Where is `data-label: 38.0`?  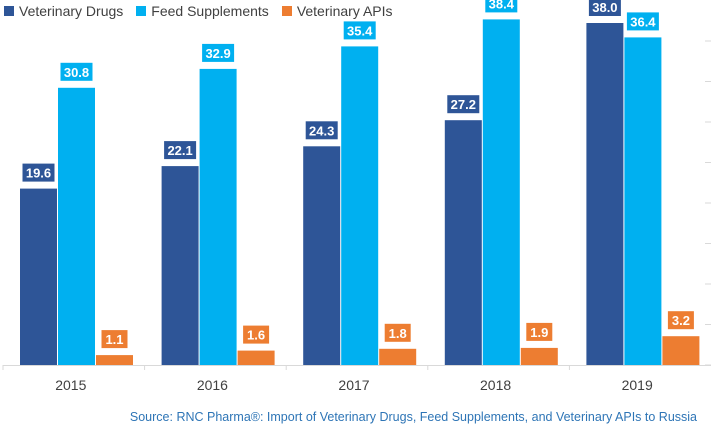 data-label: 38.0 is located at coordinates (604, 7).